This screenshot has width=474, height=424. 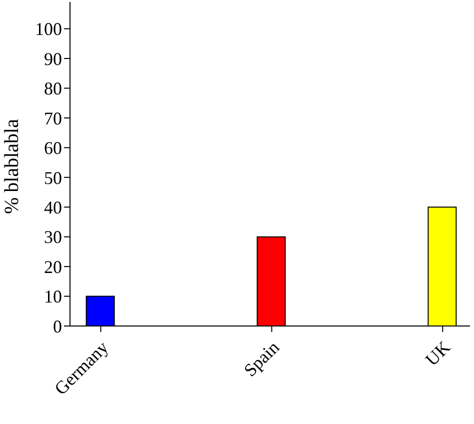 I want to click on y-axis-title: % blablabla, so click(x=12, y=166).